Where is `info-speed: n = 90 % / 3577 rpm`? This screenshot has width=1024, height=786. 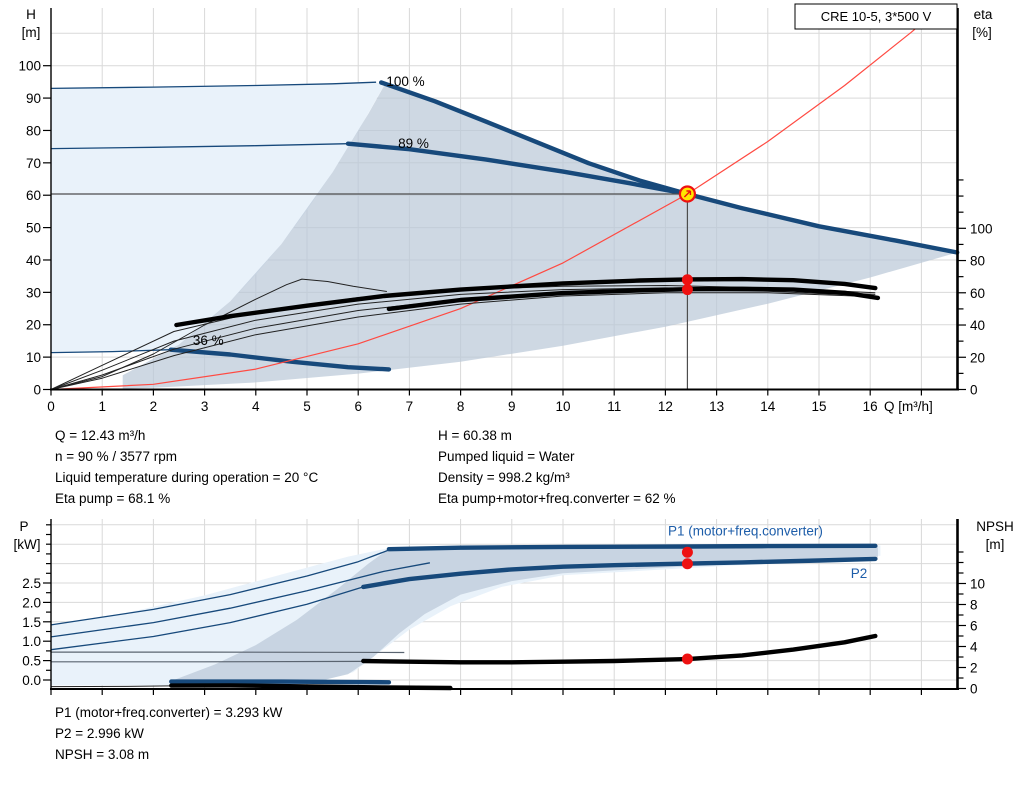 info-speed: n = 90 % / 3577 rpm is located at coordinates (116, 456).